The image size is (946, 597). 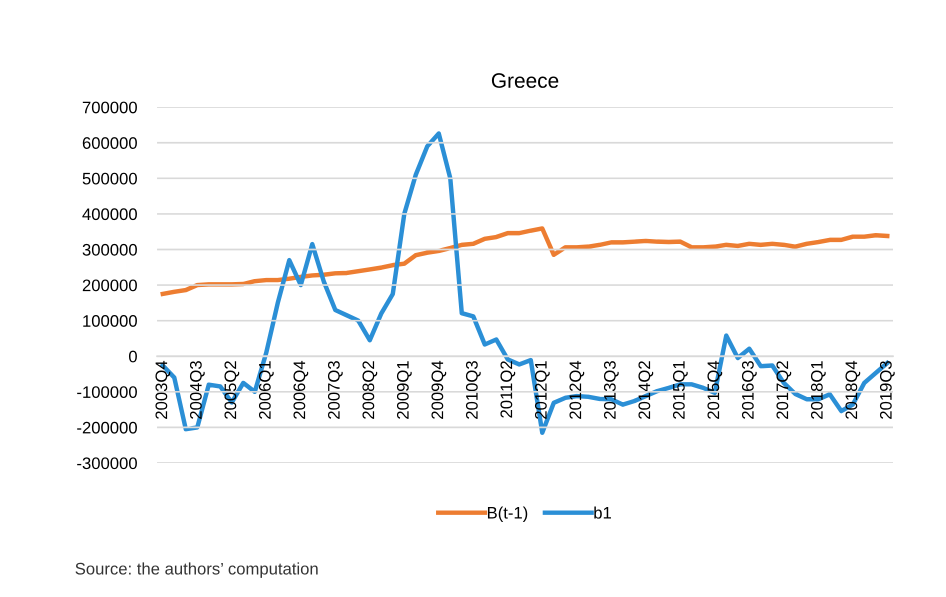 I want to click on x-tick-label: 2012Q1, so click(x=542, y=390).